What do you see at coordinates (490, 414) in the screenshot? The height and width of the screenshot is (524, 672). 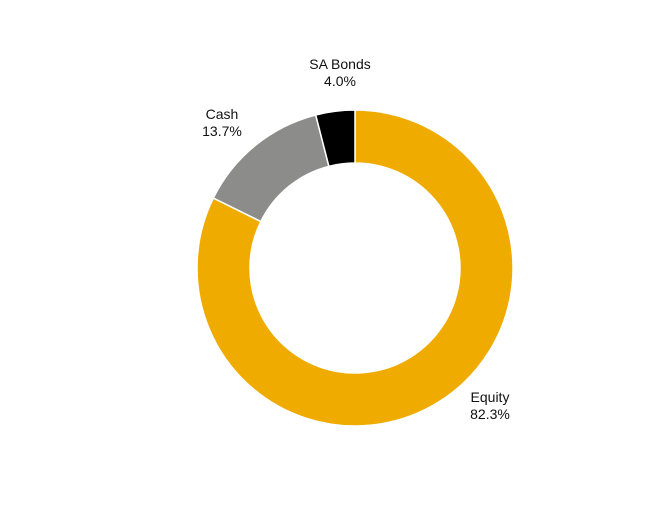 I see `label-equity-value: 82.3%` at bounding box center [490, 414].